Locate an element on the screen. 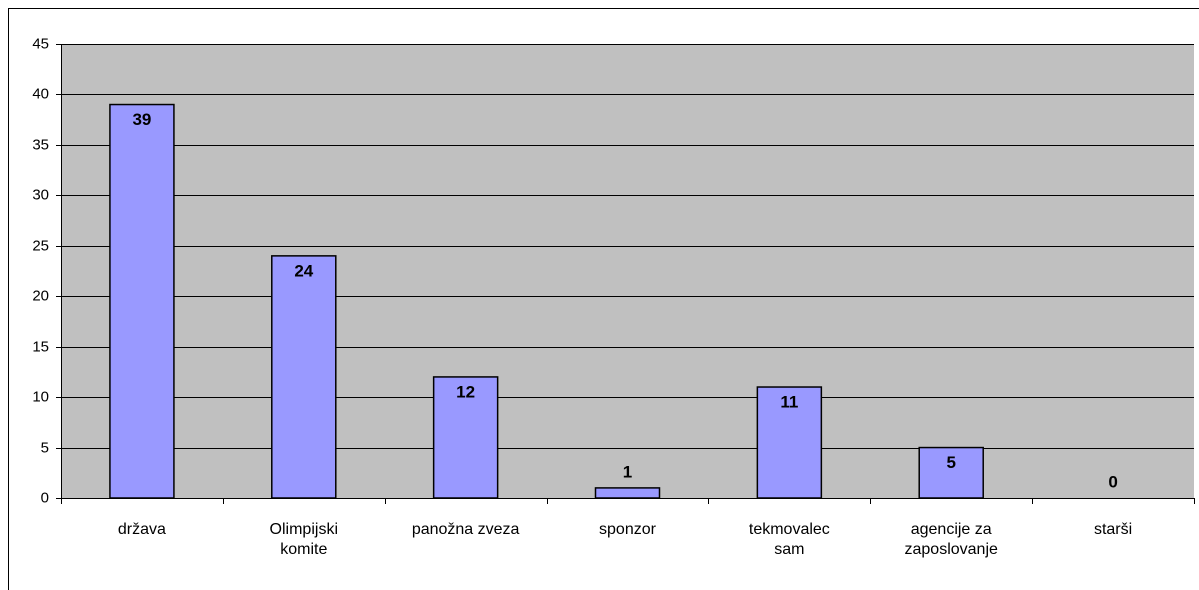 The image size is (1199, 590). x-tick-label: sponzor is located at coordinates (627, 529).